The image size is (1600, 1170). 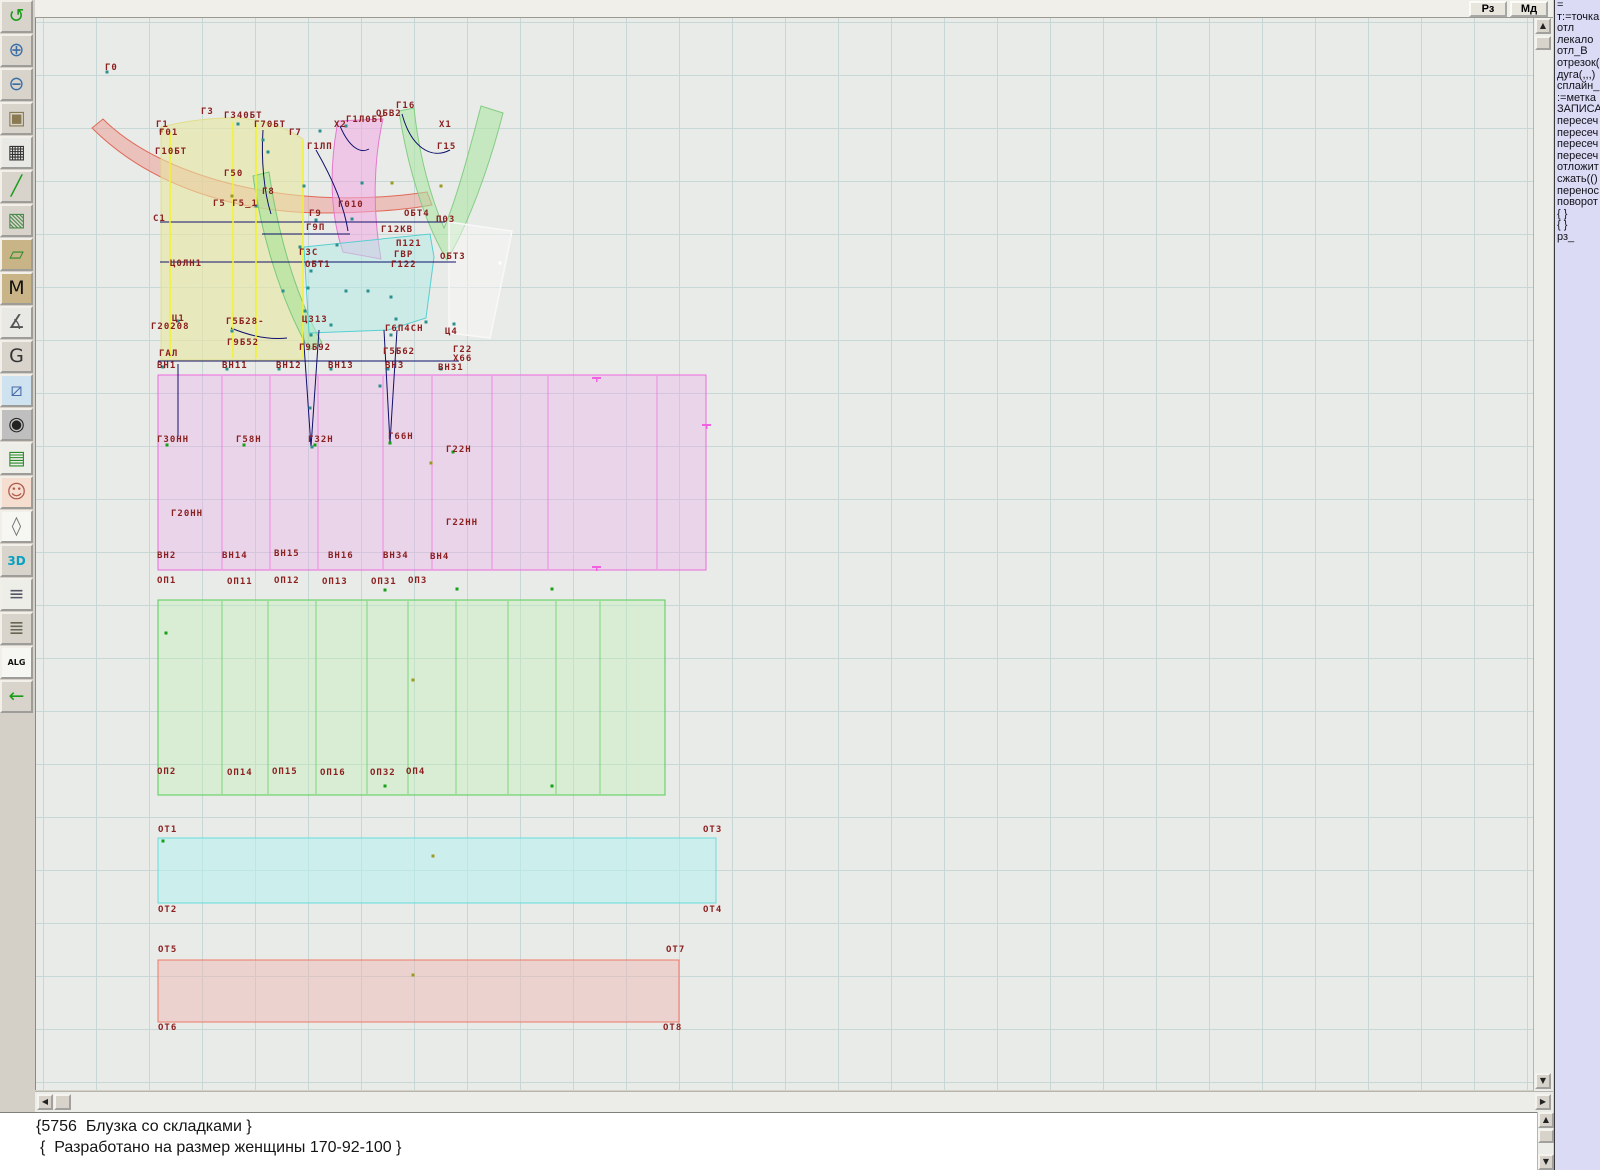 I want to click on g-tool-icon-glyph: G, so click(x=16, y=356).